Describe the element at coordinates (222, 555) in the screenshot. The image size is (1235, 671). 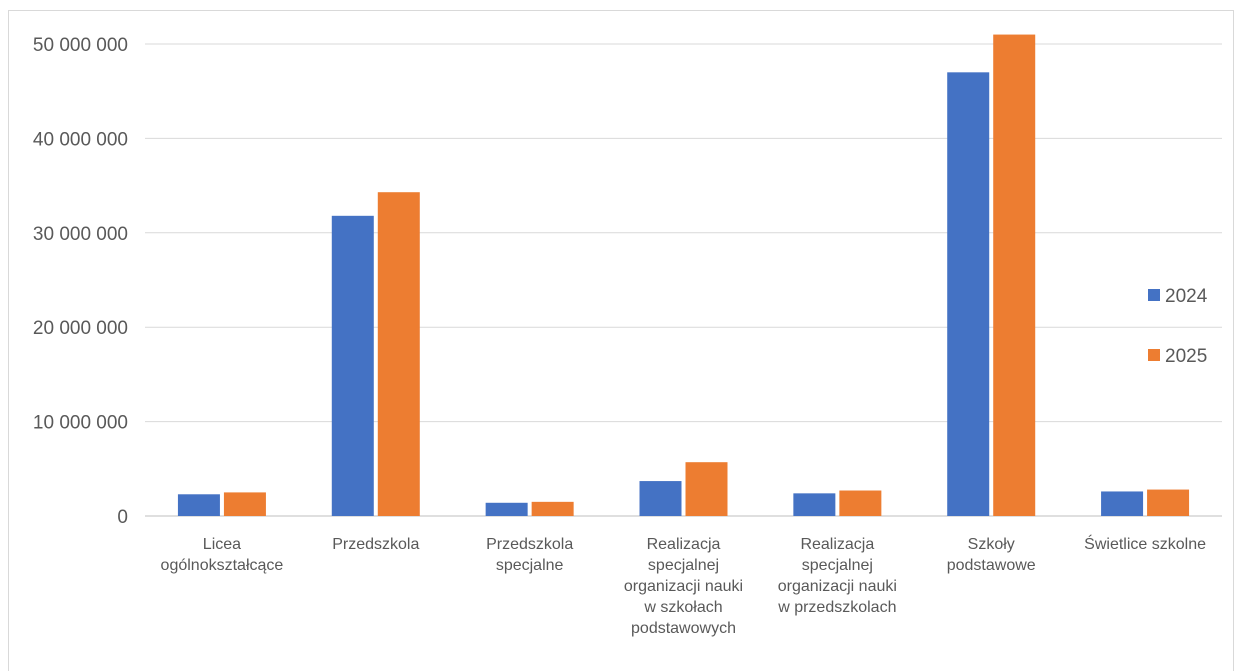
I see `category-label: Licea ogólnokształcące` at that location.